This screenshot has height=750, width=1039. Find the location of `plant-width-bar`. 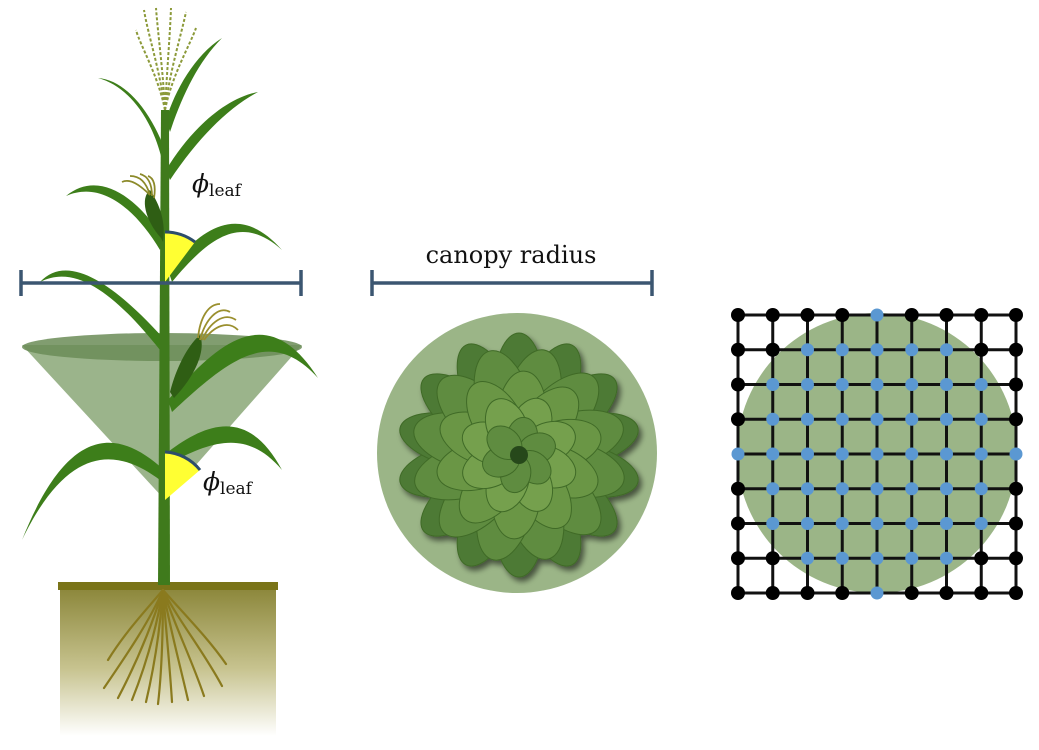

plant-width-bar is located at coordinates (161, 283).